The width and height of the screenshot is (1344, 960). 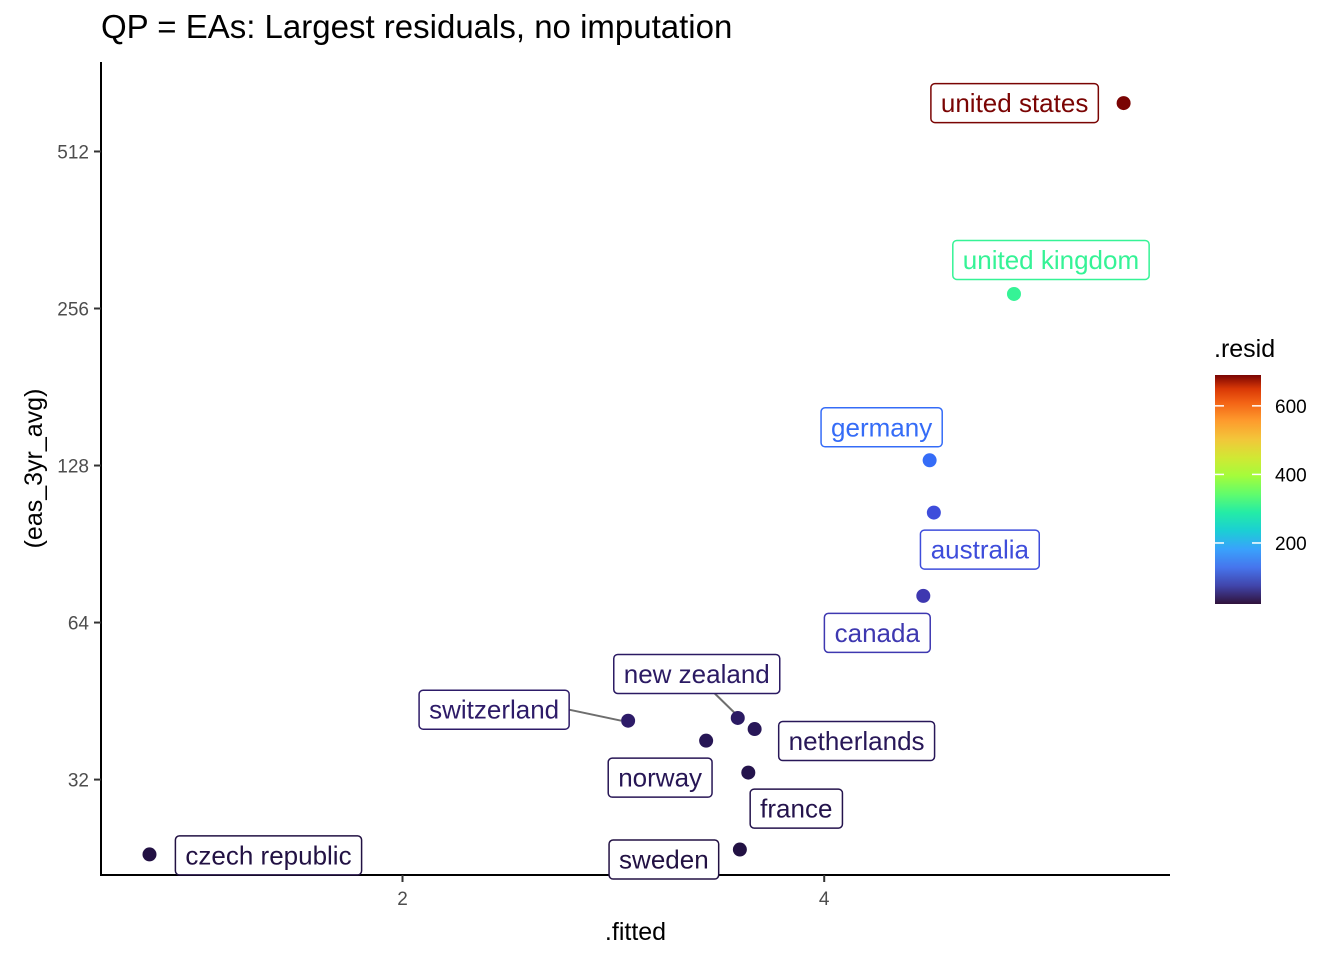 I want to click on point-label: new zealand, so click(x=697, y=674).